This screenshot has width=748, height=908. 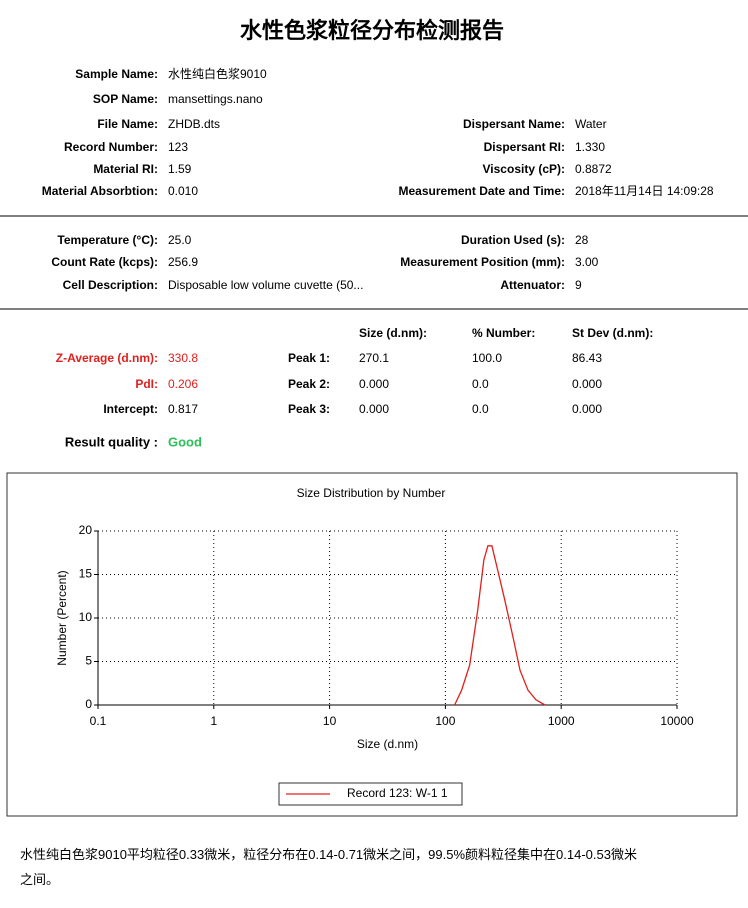 I want to click on x-axis-label: Size (d.nm), so click(x=387, y=744).